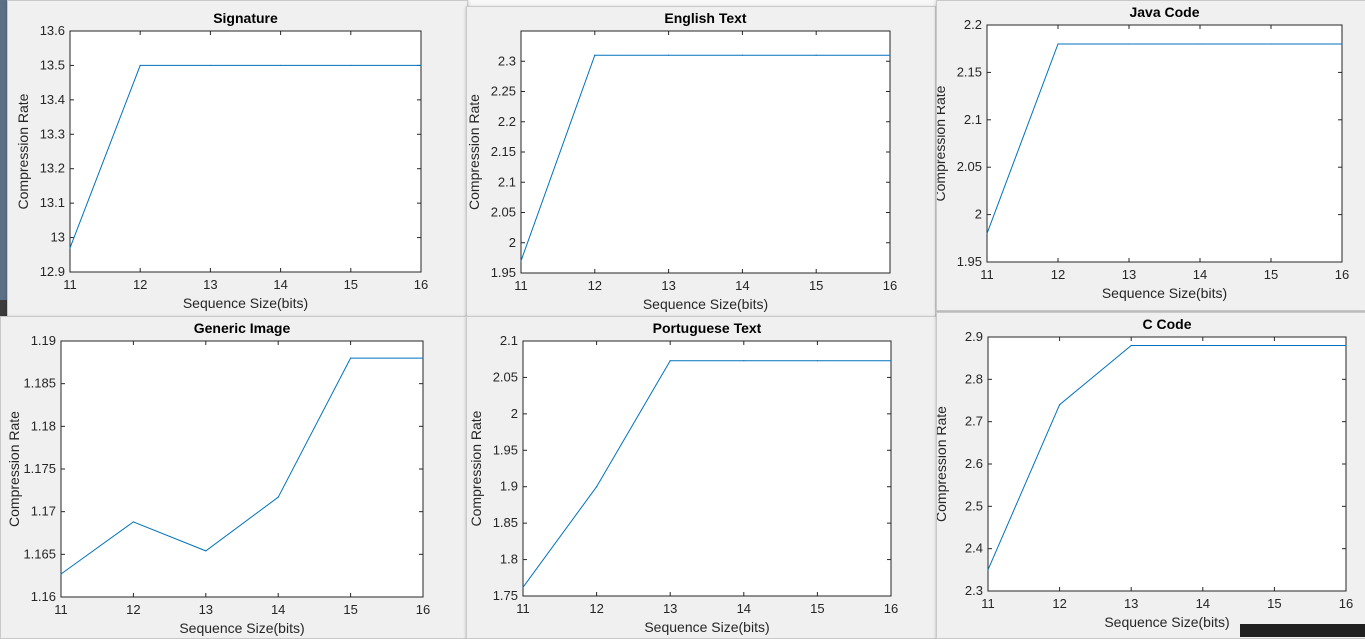 This screenshot has height=639, width=1365. Describe the element at coordinates (52, 168) in the screenshot. I see `y-tick-label: 13.2` at that location.